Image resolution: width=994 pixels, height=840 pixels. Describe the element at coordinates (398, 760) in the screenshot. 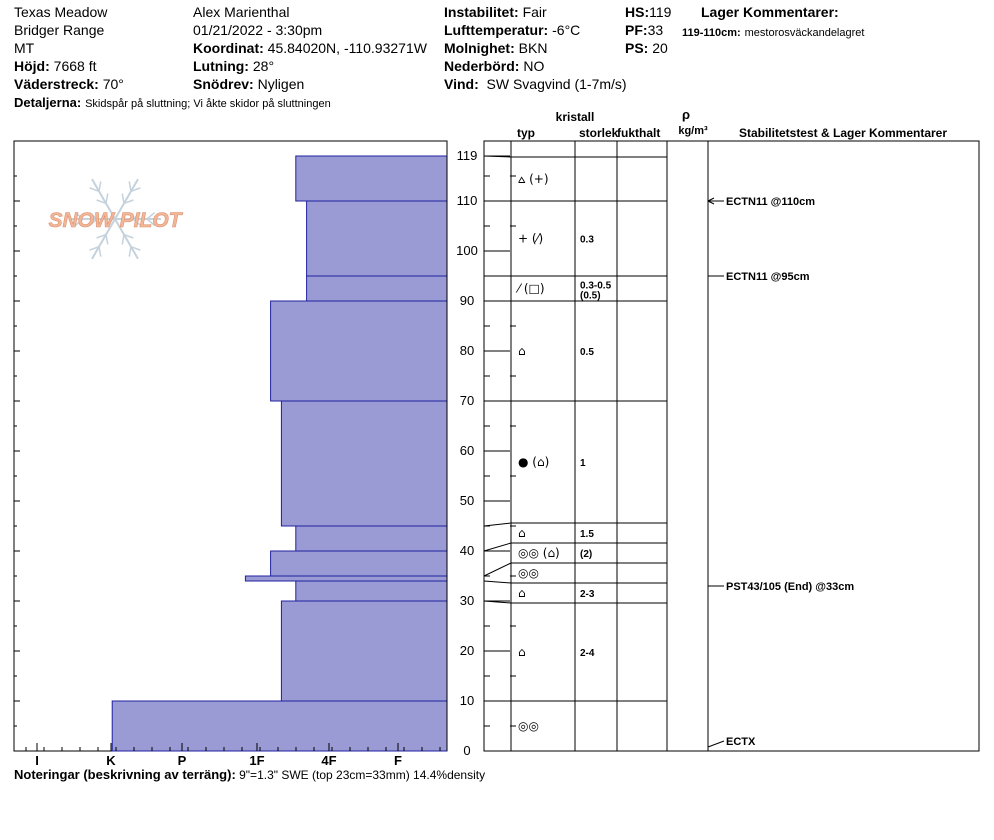

I see `hardness-tick-label: F` at that location.